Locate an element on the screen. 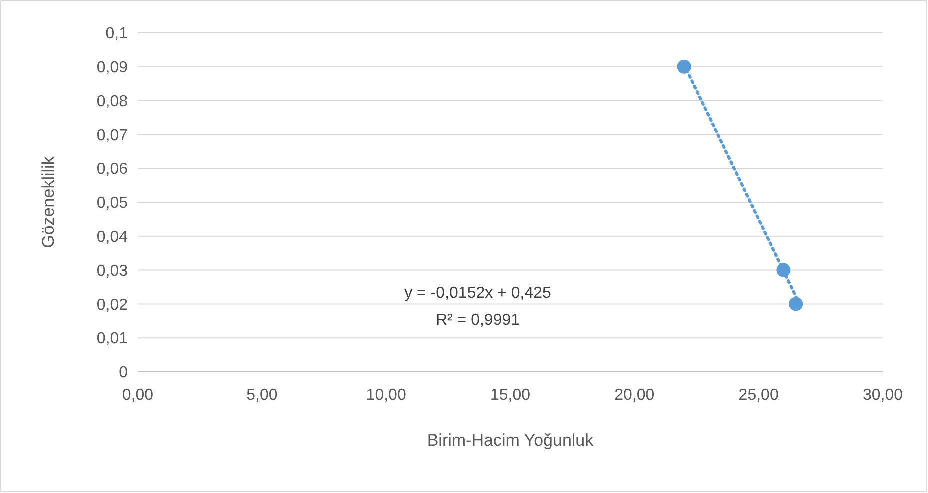  y-tick-label: 0,04 is located at coordinates (112, 237).